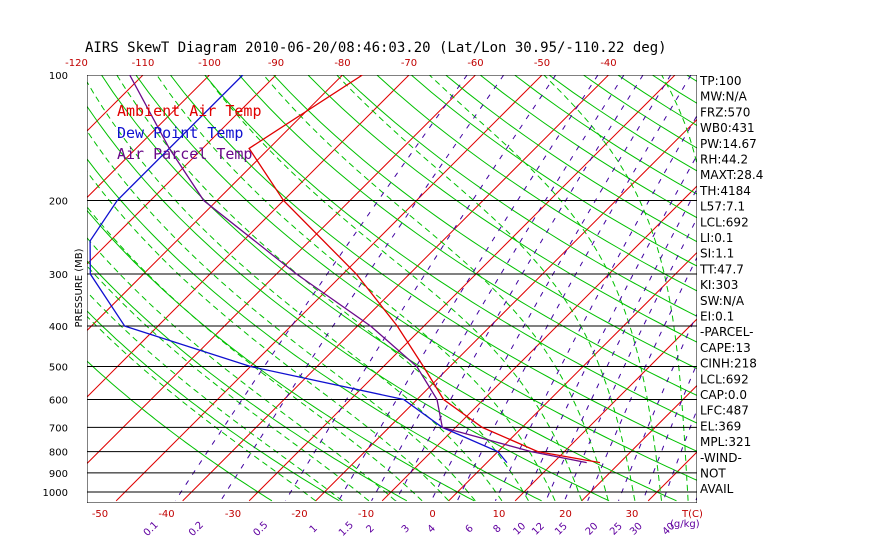  Describe the element at coordinates (721, 458) in the screenshot. I see `stability-index-entry: -WIND-` at that location.